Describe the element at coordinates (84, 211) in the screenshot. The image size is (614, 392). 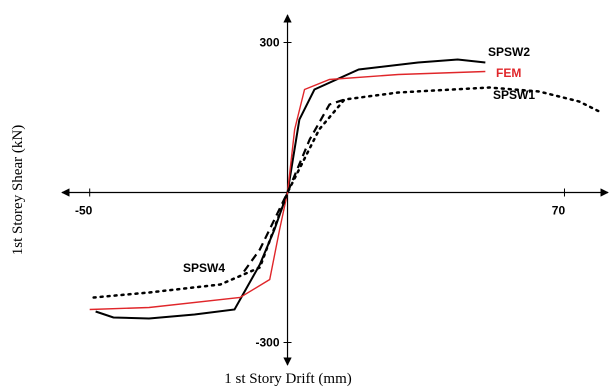
I see `x-tick-label: -50` at that location.